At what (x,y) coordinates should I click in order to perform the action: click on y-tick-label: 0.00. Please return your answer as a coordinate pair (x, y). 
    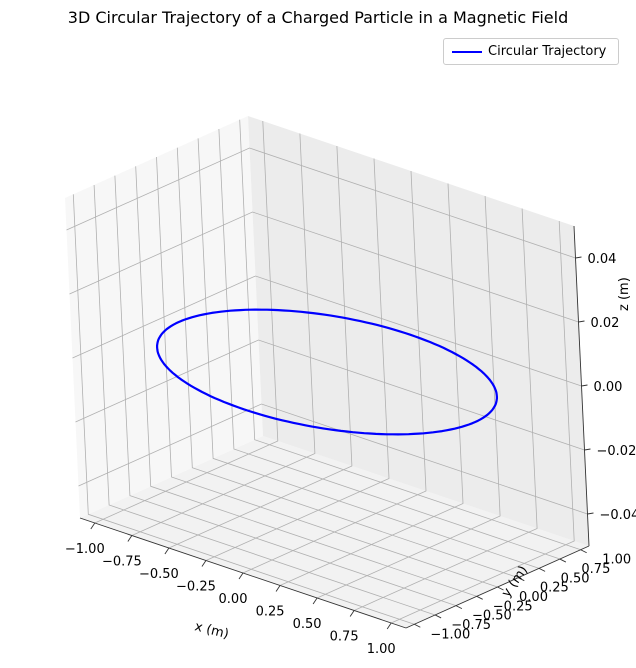
    Looking at the image, I should click on (533, 597).